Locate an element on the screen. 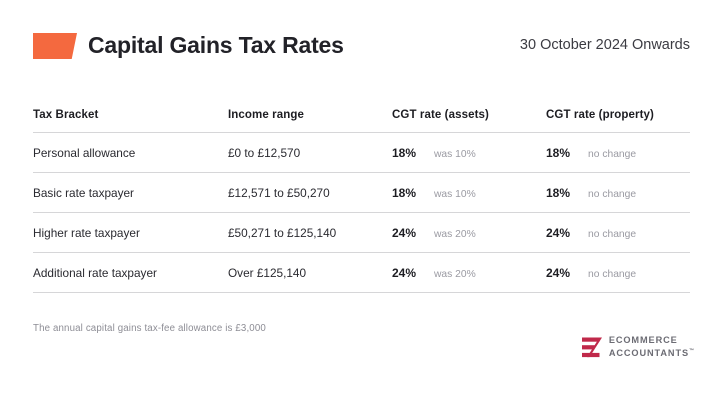 The height and width of the screenshot is (404, 720). column-header-cgt-property: CGT rate (property) is located at coordinates (618, 115).